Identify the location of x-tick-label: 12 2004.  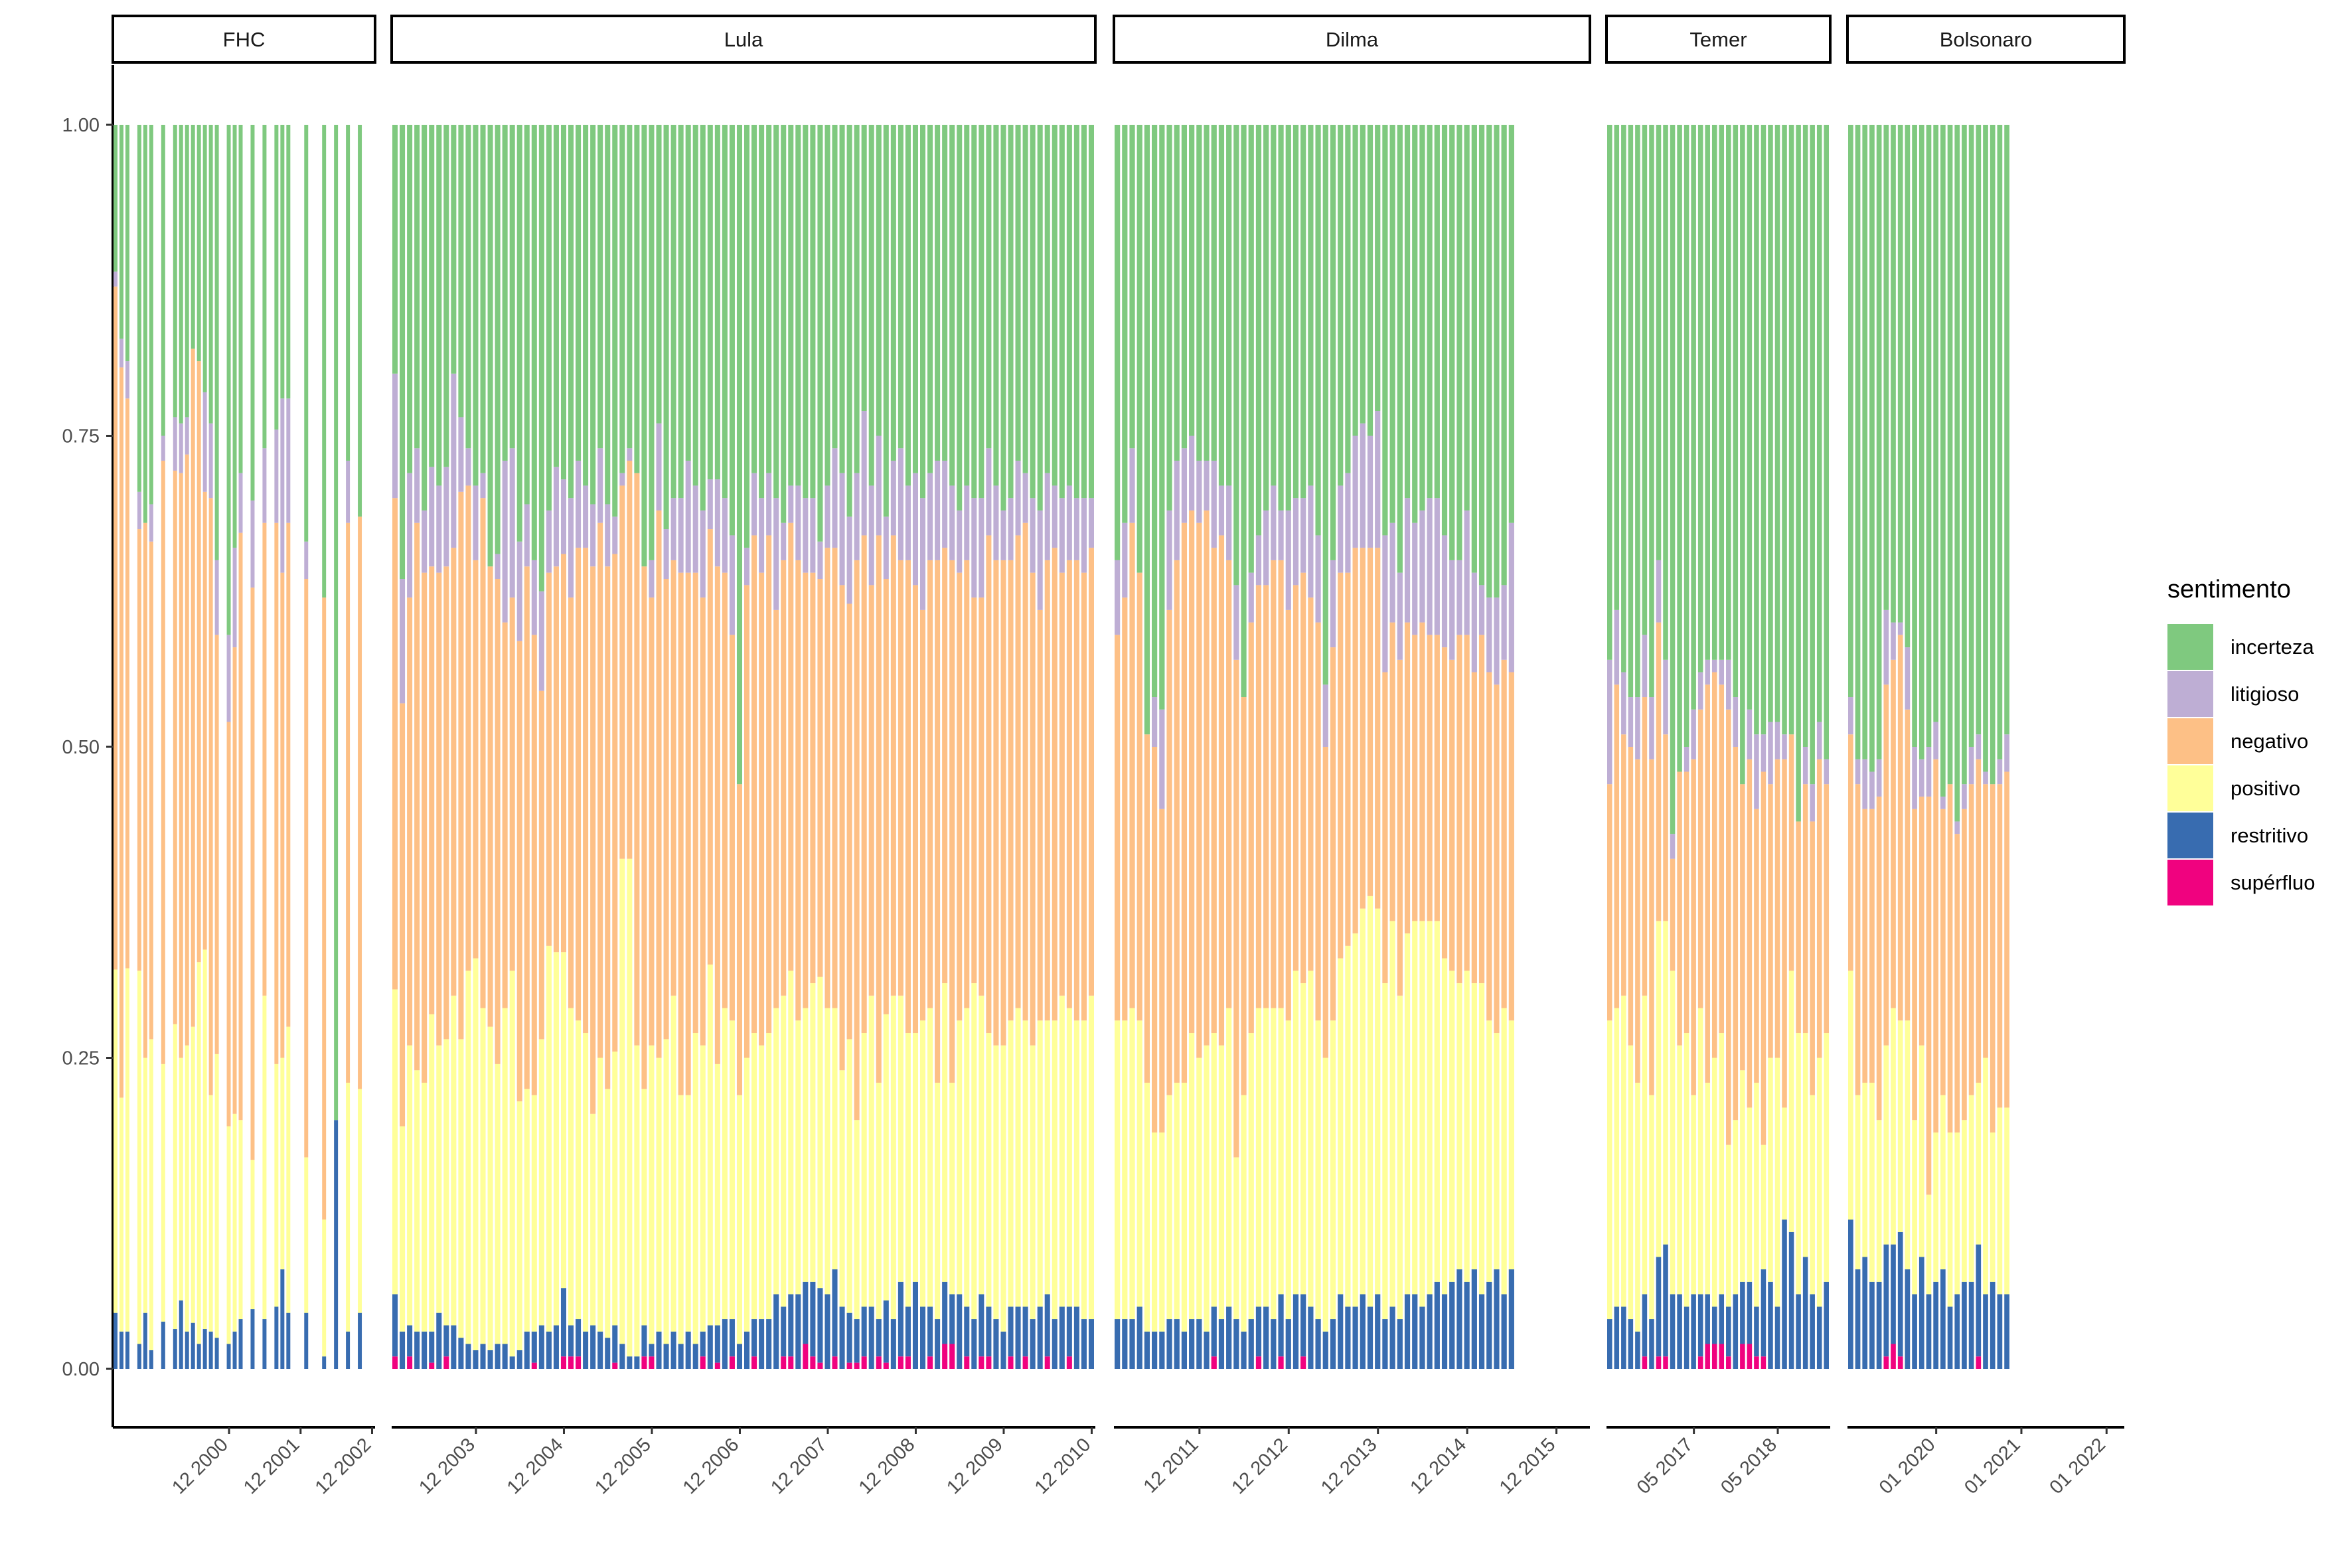
(536, 1466).